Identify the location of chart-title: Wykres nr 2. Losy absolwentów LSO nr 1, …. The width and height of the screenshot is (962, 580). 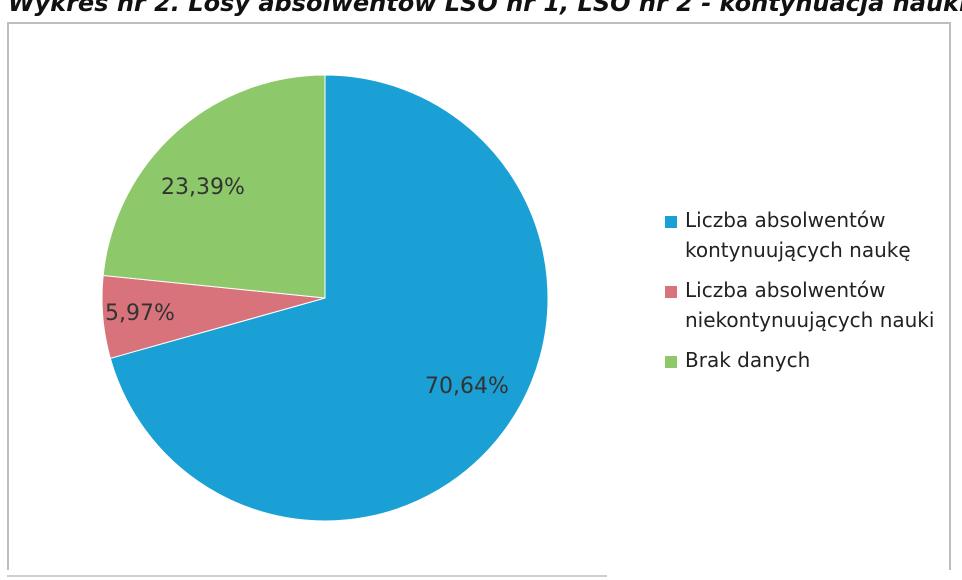
(485, 8).